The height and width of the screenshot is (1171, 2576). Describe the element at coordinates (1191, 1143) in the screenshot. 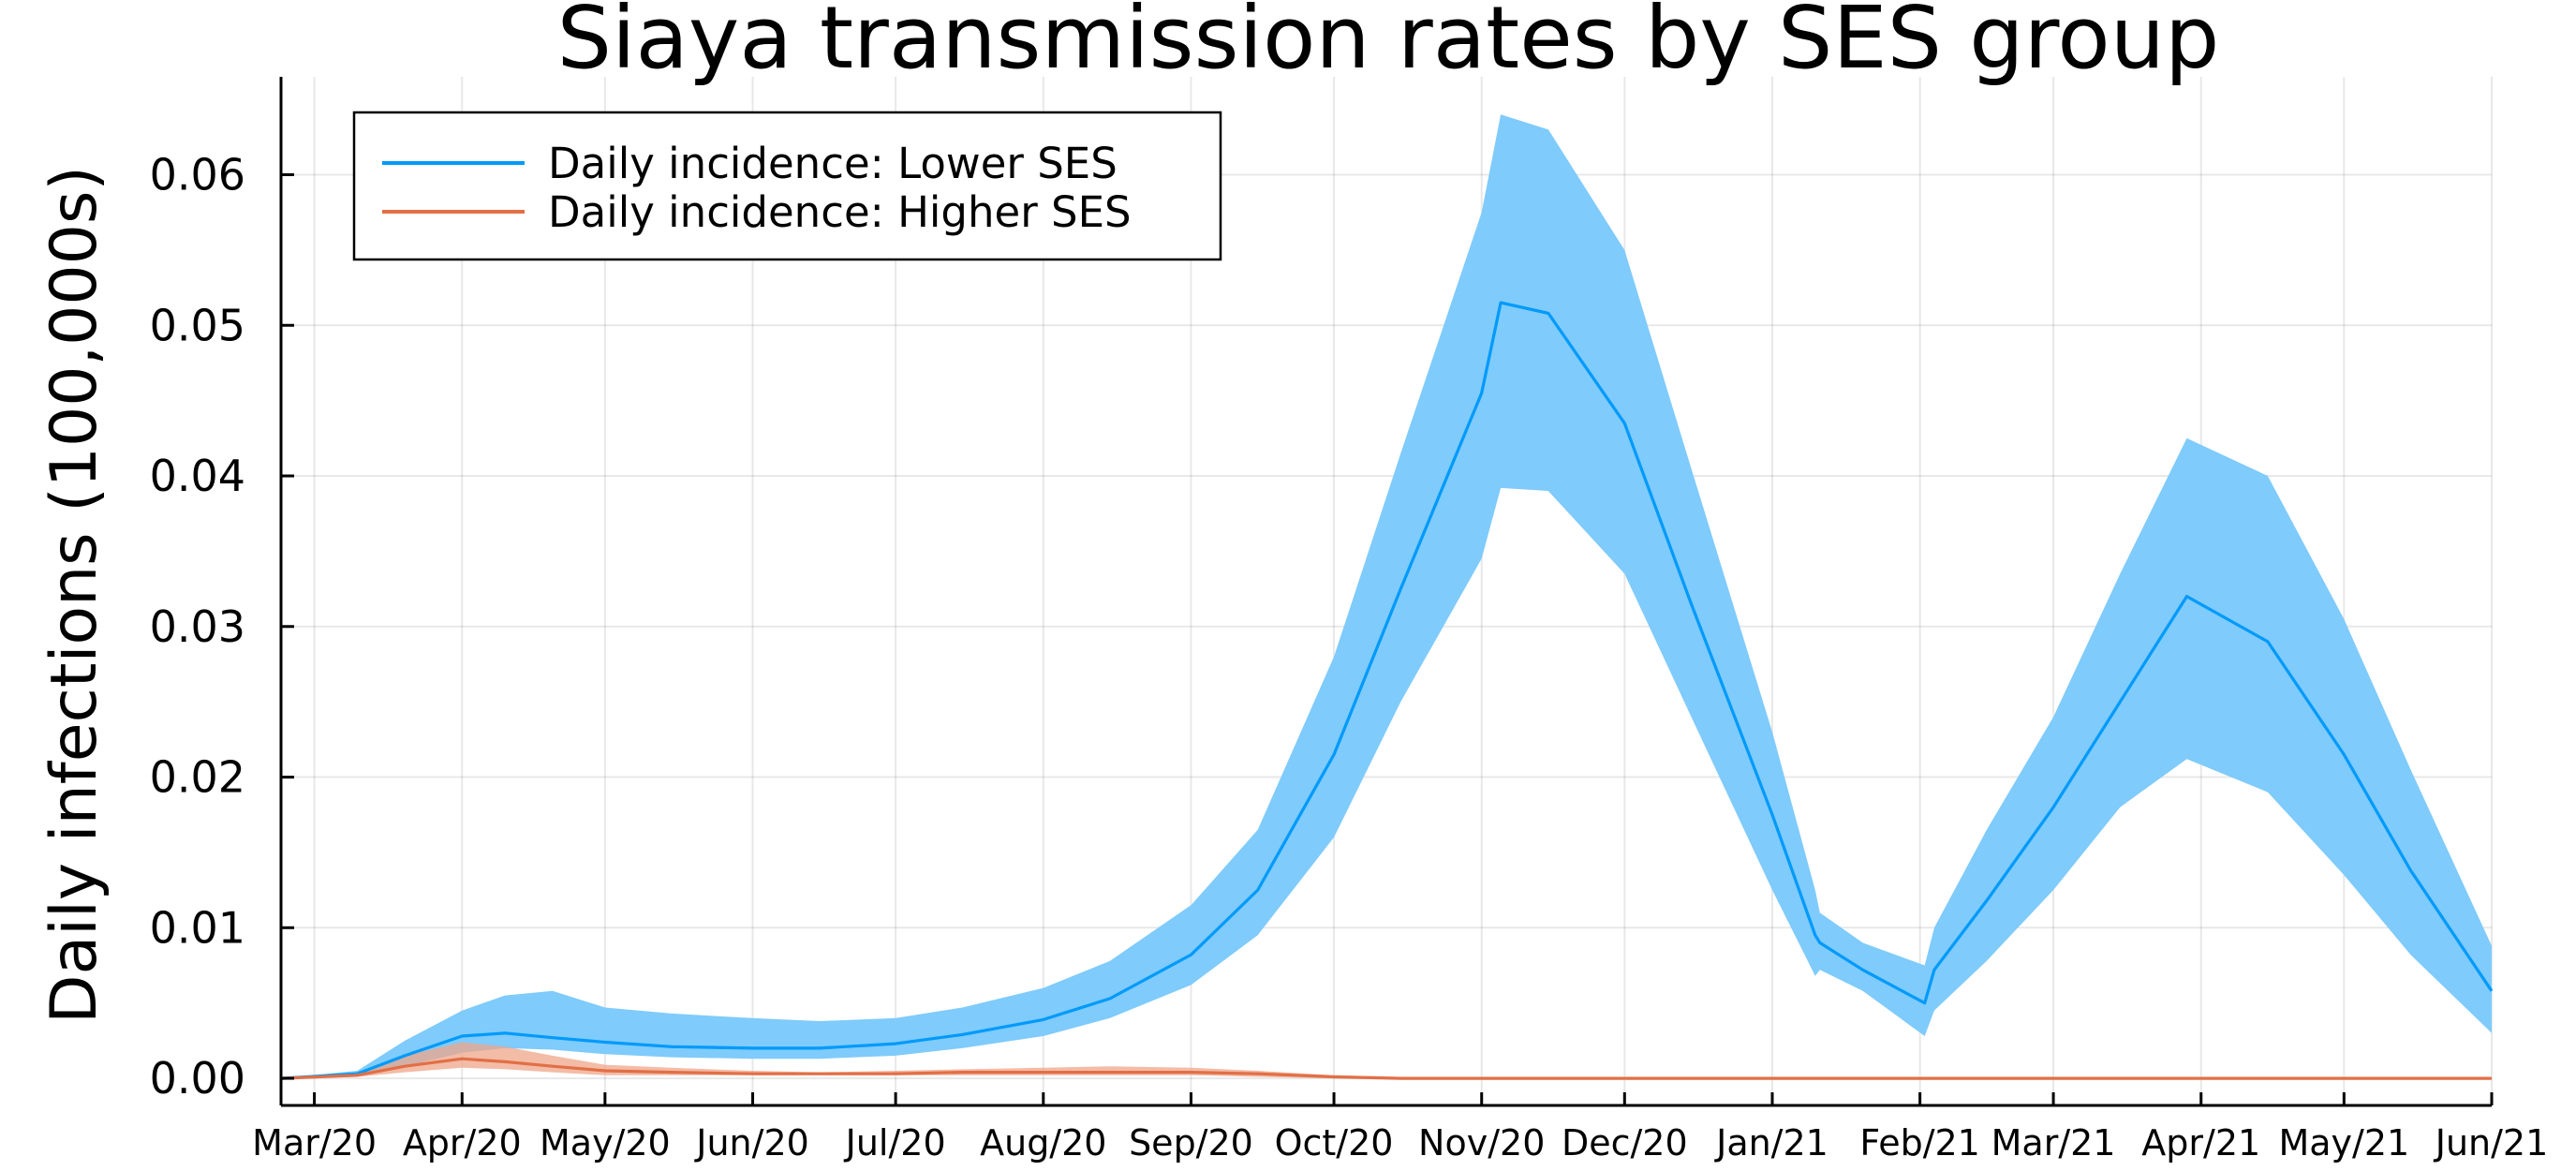

I see `x-tick-label: Sep/20` at that location.